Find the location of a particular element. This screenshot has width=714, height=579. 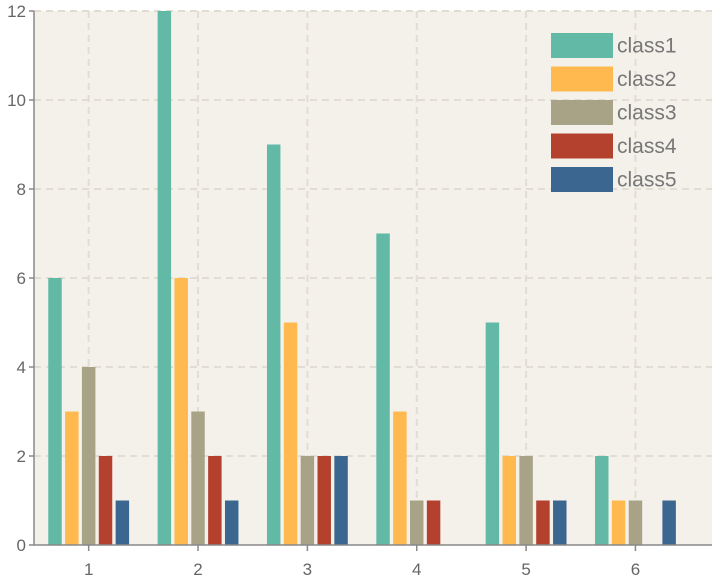

x-axis-ticks: 1 2 3 4 5 6 is located at coordinates (362, 562).